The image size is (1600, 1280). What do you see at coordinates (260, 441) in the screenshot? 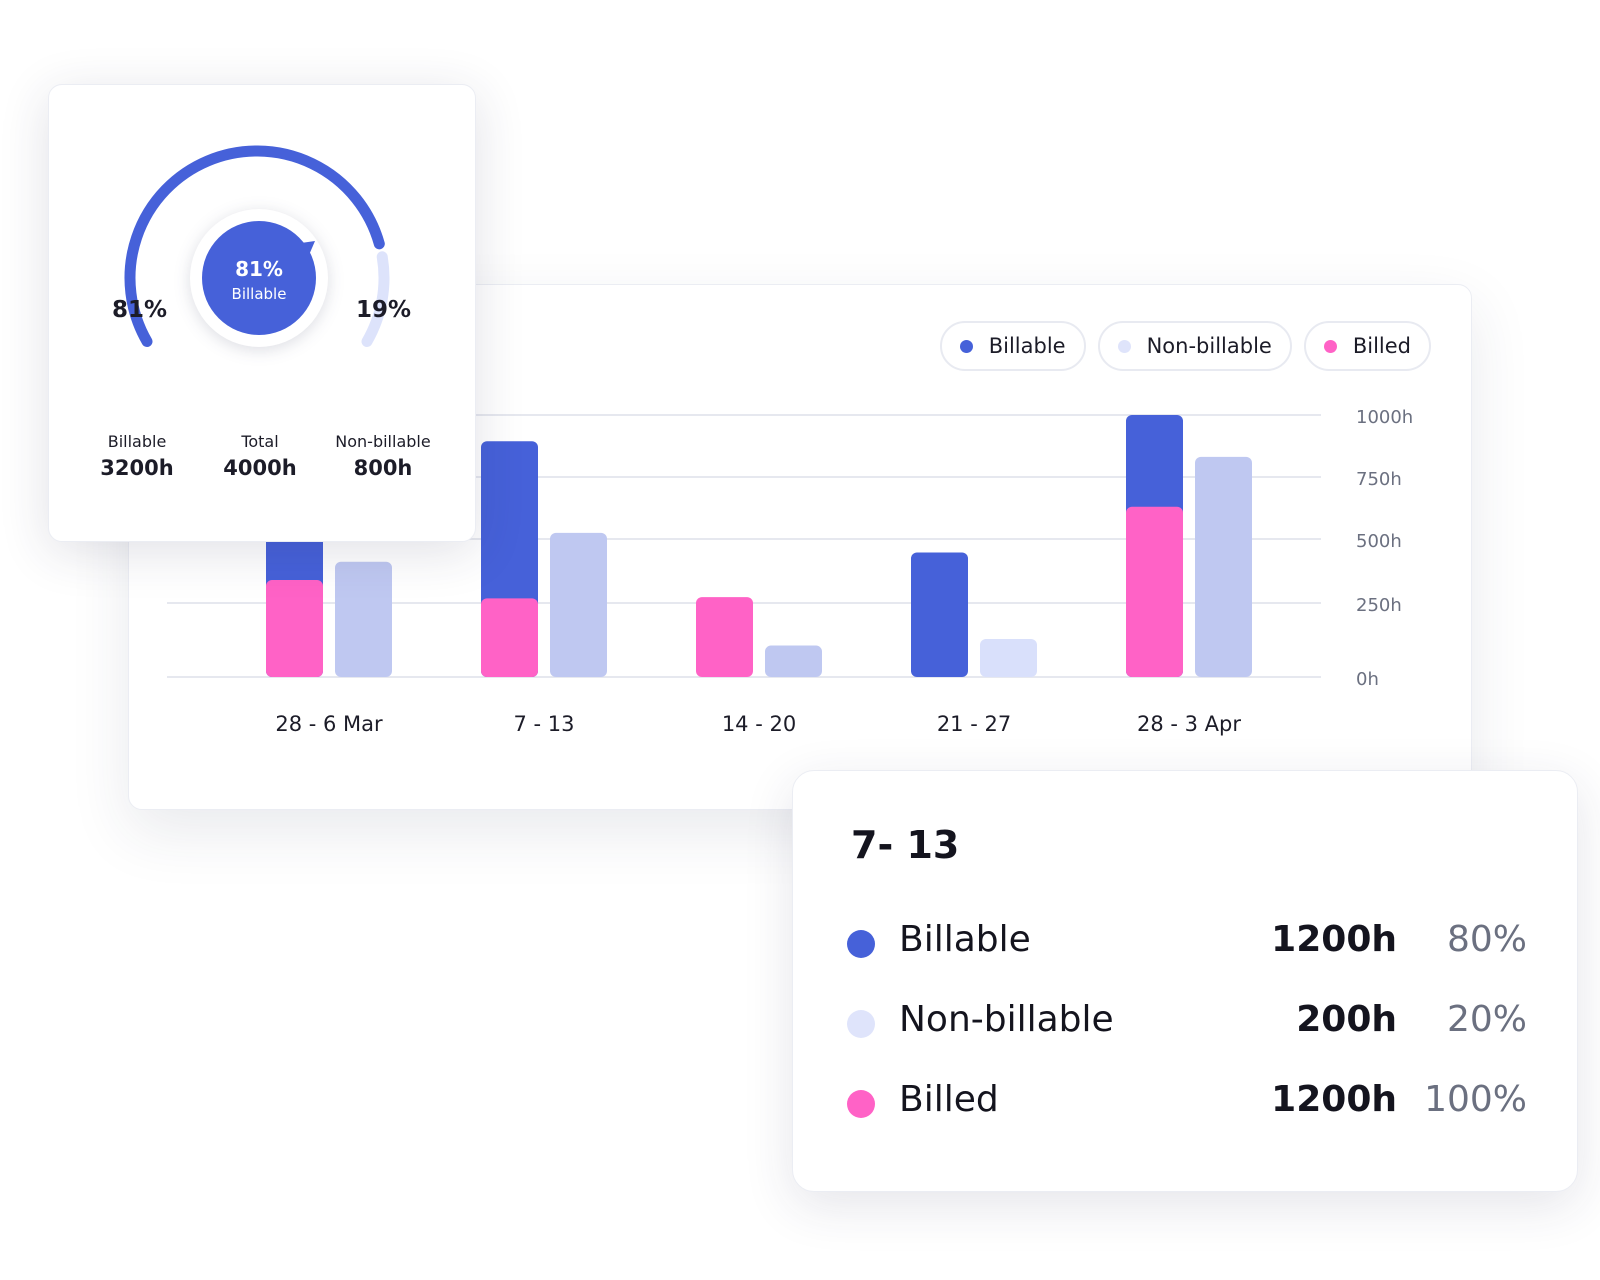
I see `stat-total-label: Total` at bounding box center [260, 441].